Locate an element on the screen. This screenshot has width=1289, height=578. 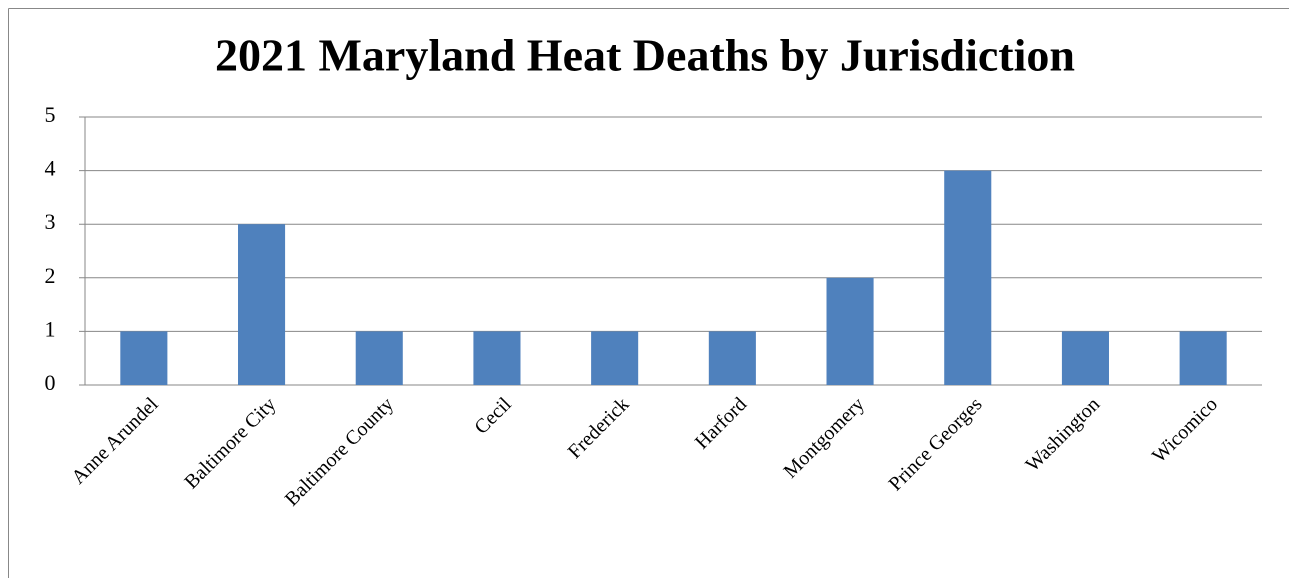
y-tick-label: 0 is located at coordinates (50, 382).